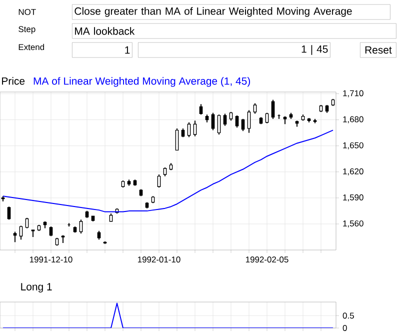  I want to click on x-tick-label: 1992-01-10, so click(159, 259).